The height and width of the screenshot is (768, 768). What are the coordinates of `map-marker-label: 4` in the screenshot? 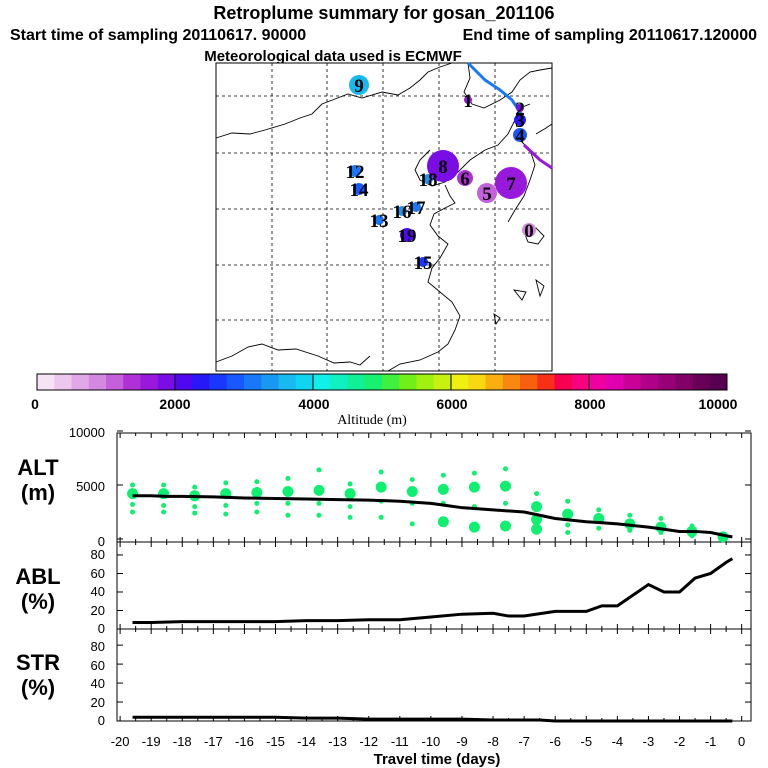 It's located at (520, 136).